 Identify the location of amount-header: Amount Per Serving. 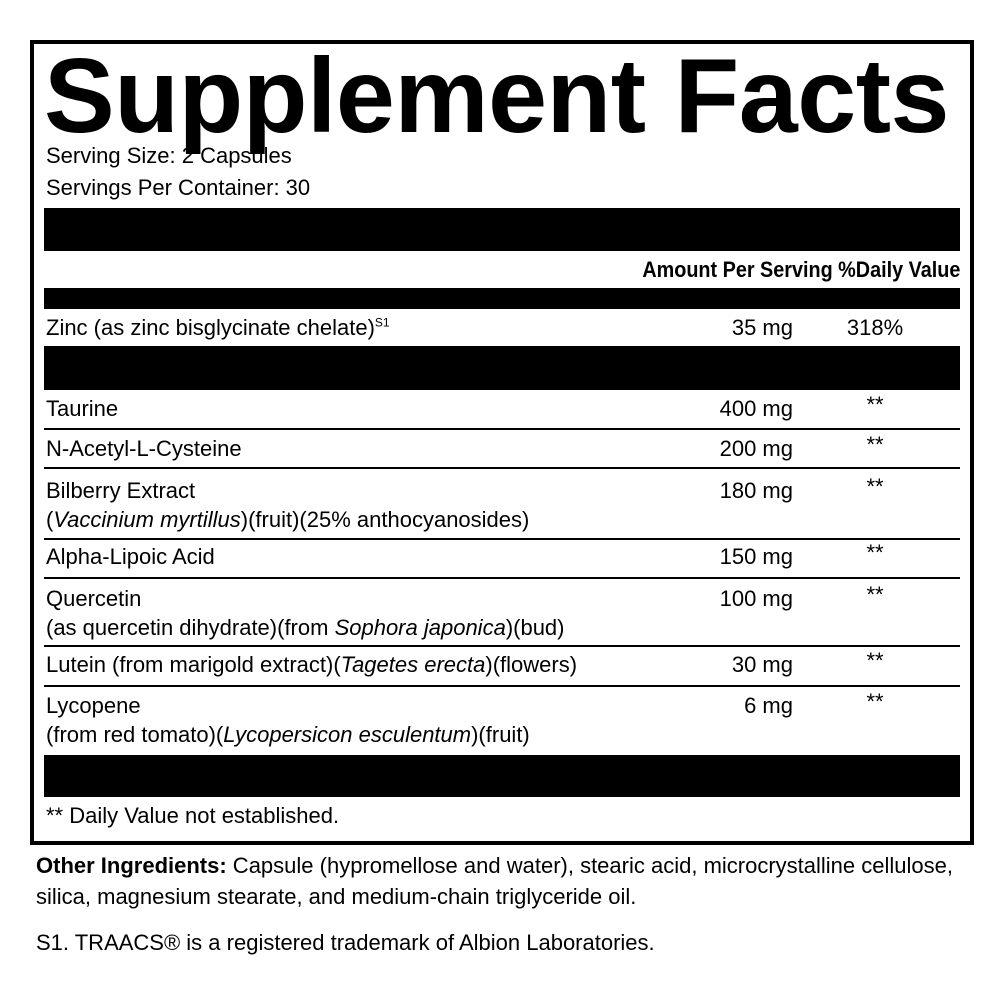
(737, 269).